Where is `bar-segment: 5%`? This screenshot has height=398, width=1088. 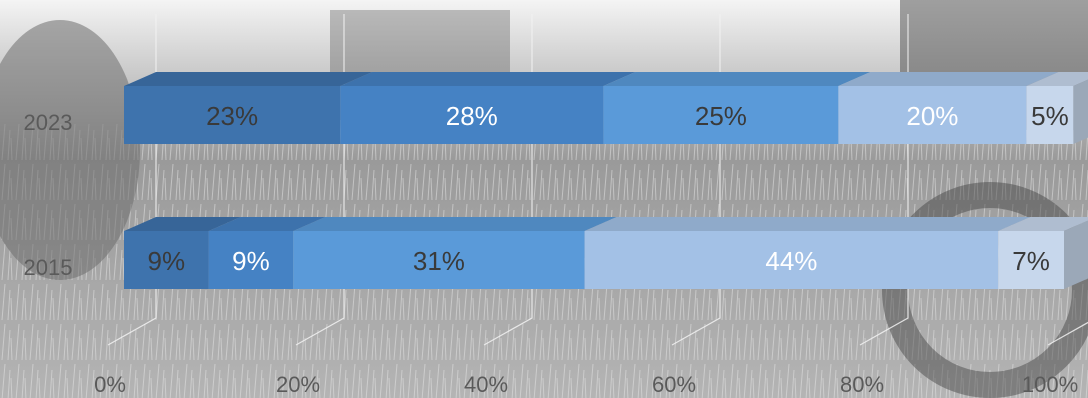
bar-segment: 5% is located at coordinates (1057, 108).